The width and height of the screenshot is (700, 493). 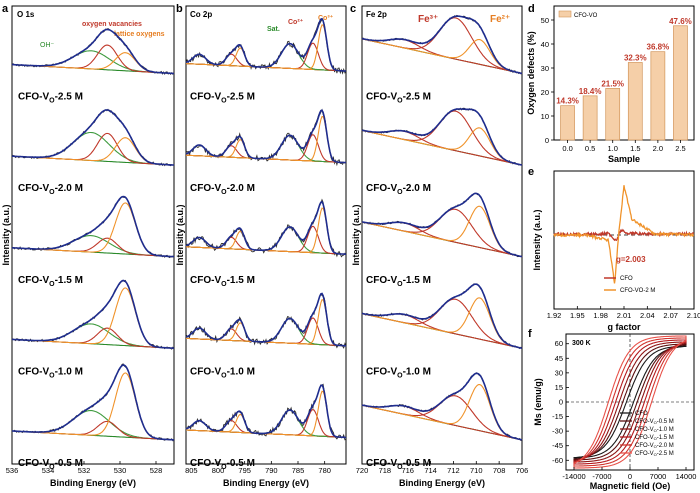 I want to click on epr-x-label-0: 1.92, so click(x=554, y=315).